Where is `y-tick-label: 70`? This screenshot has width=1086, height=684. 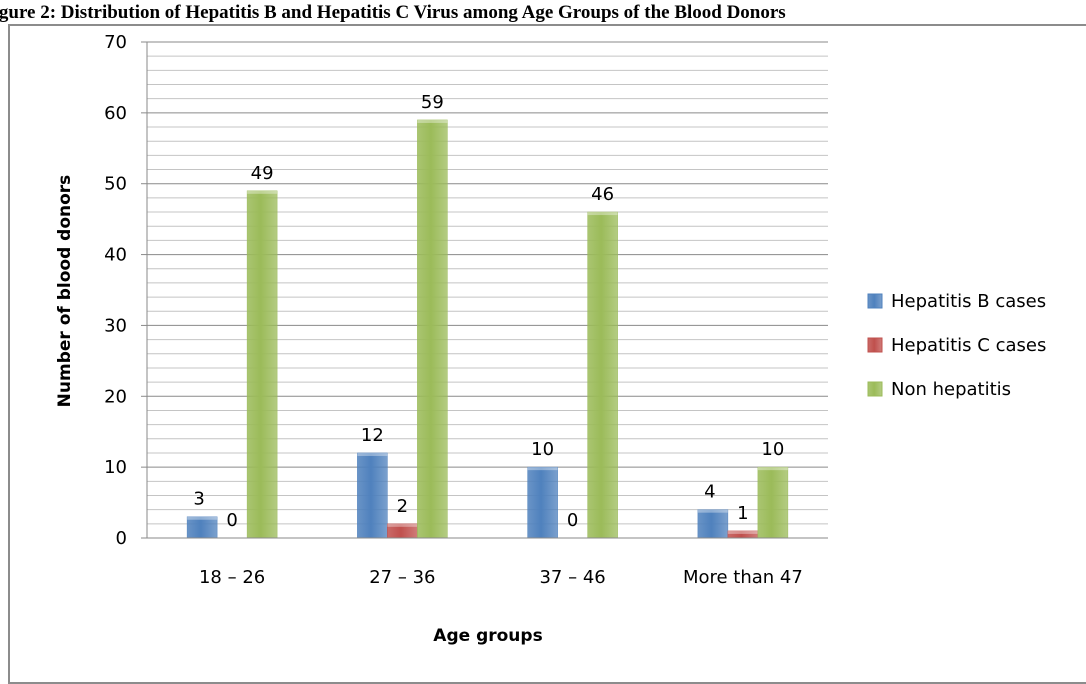
y-tick-label: 70 is located at coordinates (115, 42).